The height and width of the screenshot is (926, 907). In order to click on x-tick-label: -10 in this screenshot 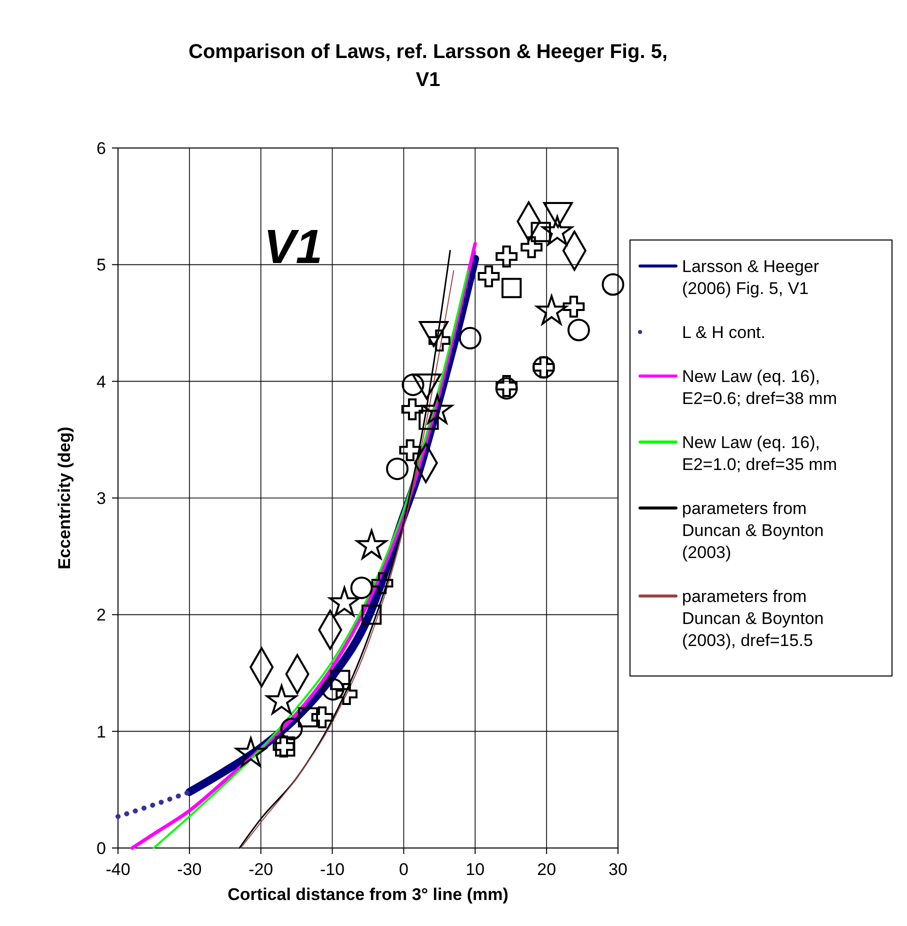, I will do `click(332, 869)`.